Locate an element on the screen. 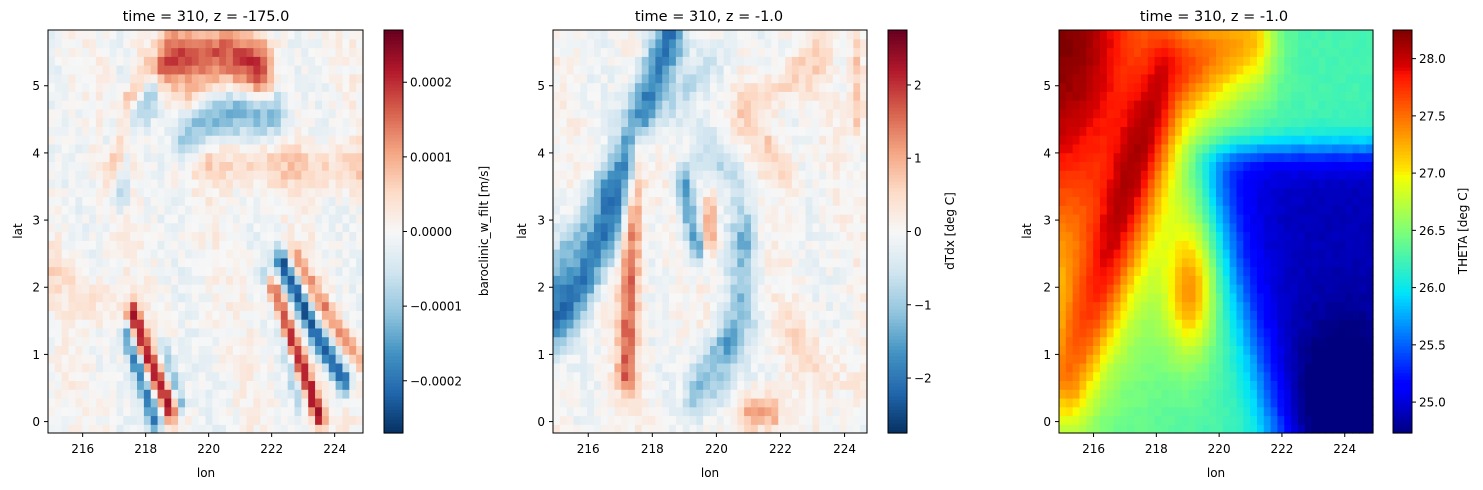  x-tick-label: 224 is located at coordinates (844, 449).